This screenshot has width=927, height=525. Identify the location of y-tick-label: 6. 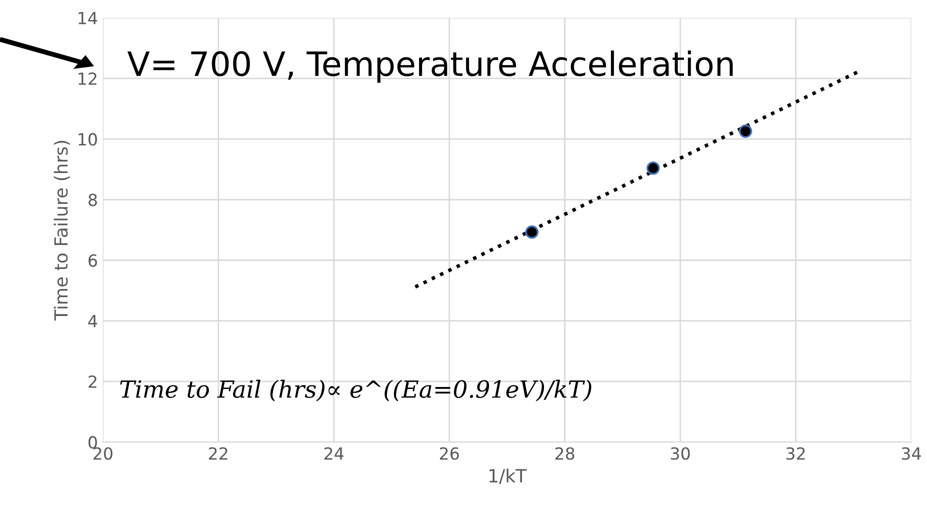
(92, 260).